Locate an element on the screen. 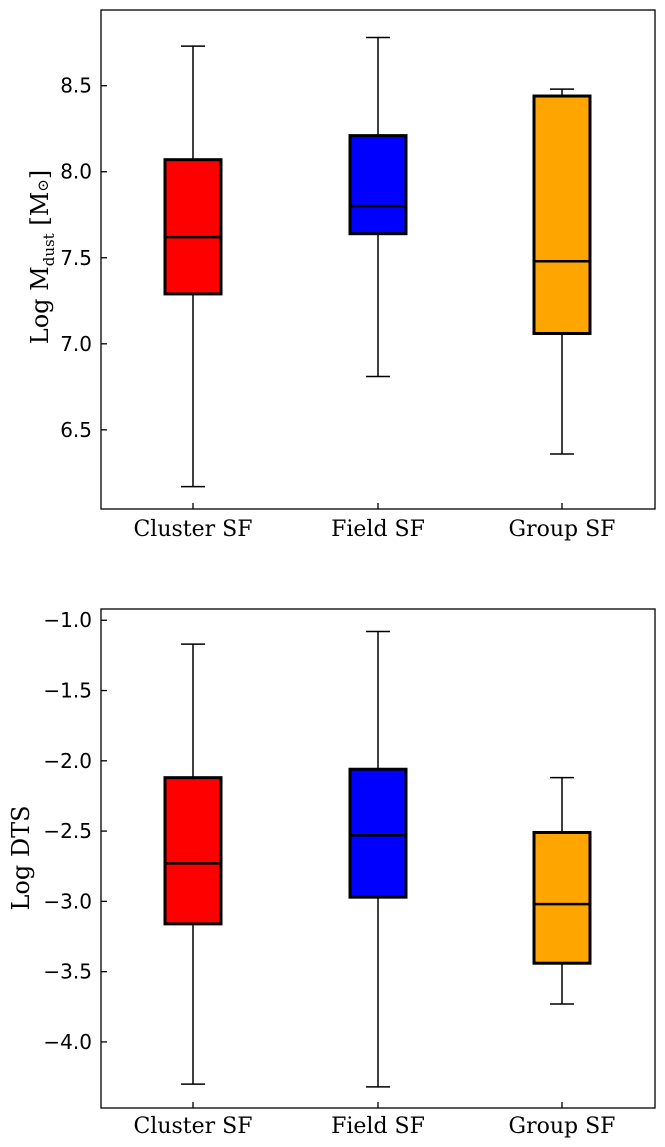 The image size is (665, 1147). y-tick-label: −3.5 is located at coordinates (67, 972).